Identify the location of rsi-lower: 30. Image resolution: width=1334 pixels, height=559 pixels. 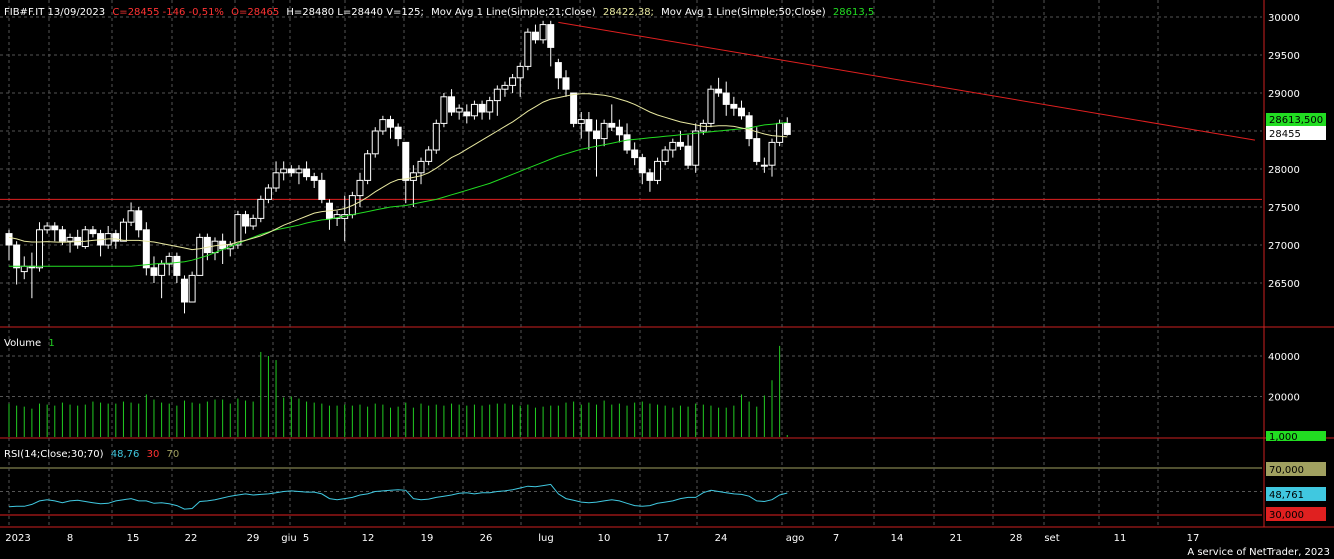
(153, 454).